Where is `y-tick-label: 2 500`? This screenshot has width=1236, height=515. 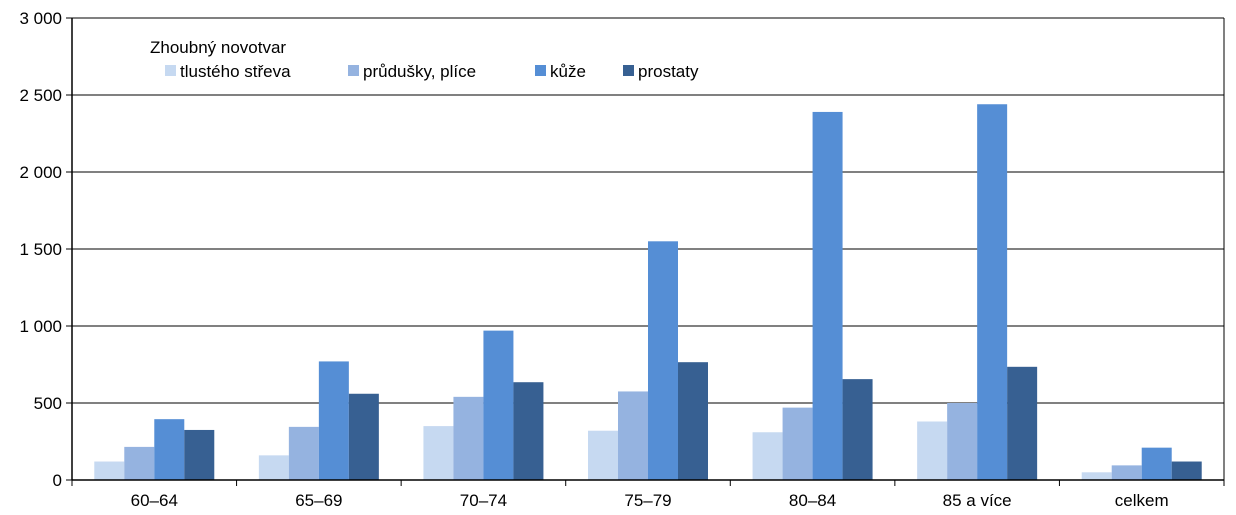
y-tick-label: 2 500 is located at coordinates (40, 95).